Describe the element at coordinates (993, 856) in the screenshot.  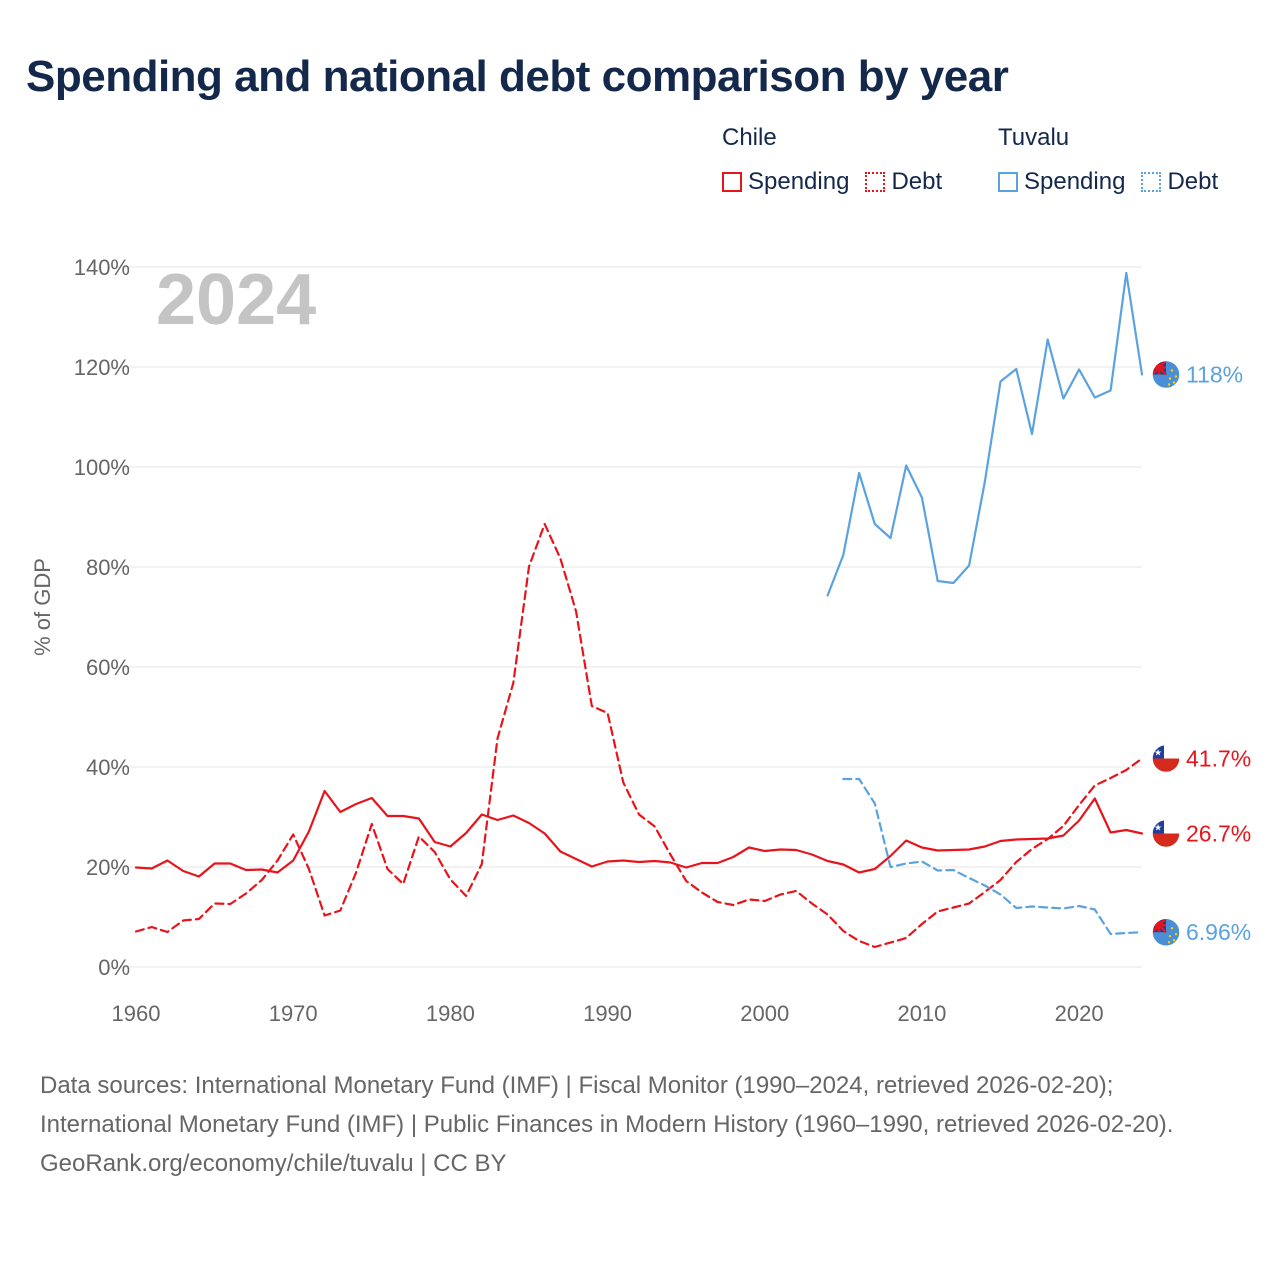
I see `tuvalu-debt-line` at that location.